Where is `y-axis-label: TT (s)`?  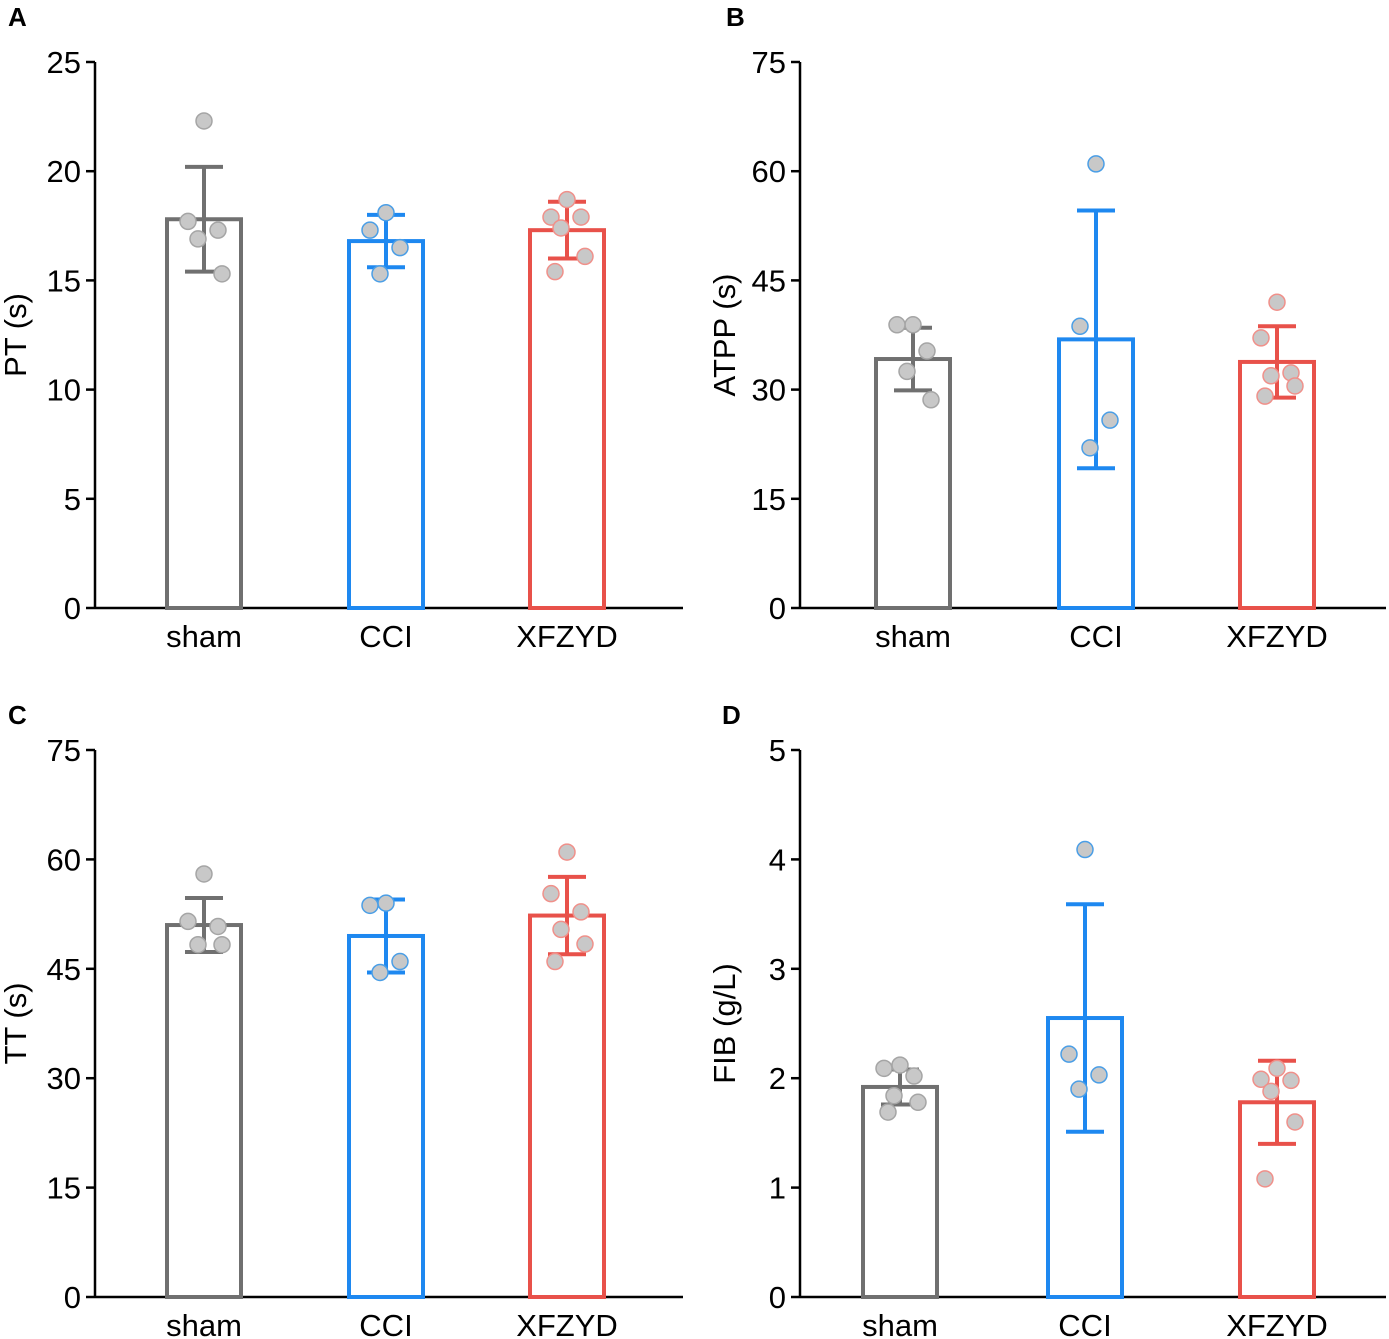
y-axis-label: TT (s) is located at coordinates (16, 1023).